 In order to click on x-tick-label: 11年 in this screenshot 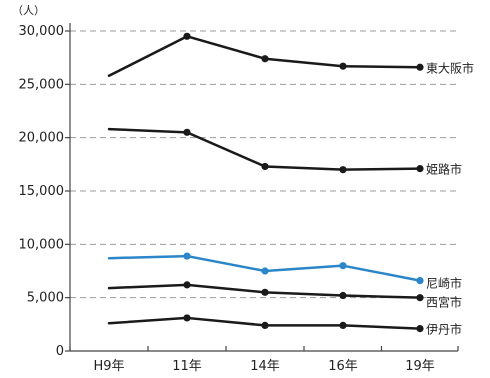, I will do `click(187, 366)`.